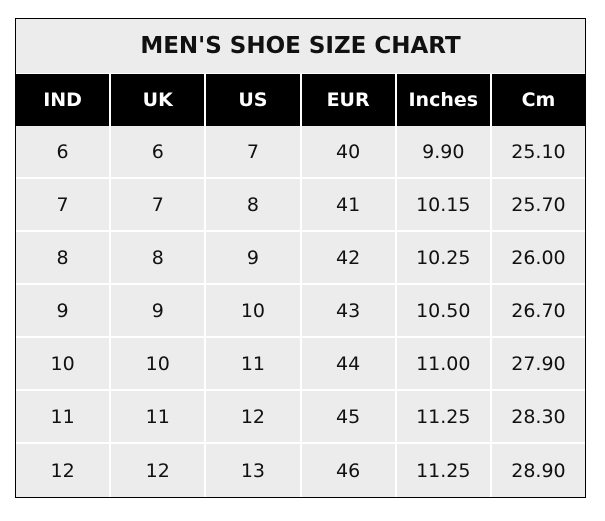 This screenshot has height=521, width=605. What do you see at coordinates (444, 364) in the screenshot?
I see `table-cell: 11.00` at bounding box center [444, 364].